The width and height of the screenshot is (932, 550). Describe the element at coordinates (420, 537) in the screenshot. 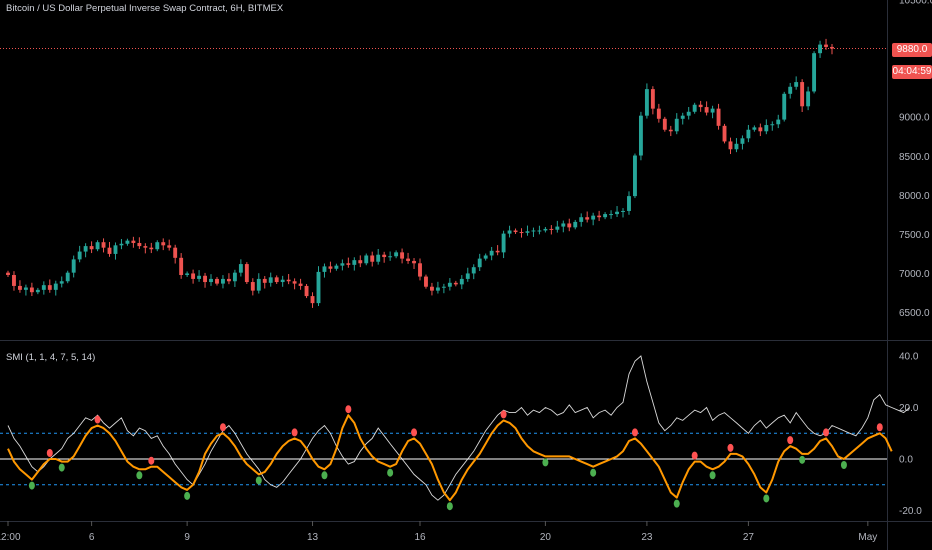

I see `time-tick-label: 16` at that location.